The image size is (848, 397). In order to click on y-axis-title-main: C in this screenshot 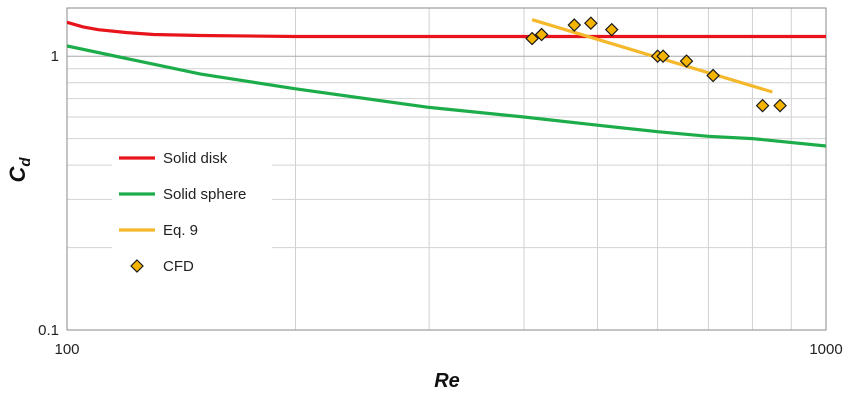, I will do `click(17, 174)`.